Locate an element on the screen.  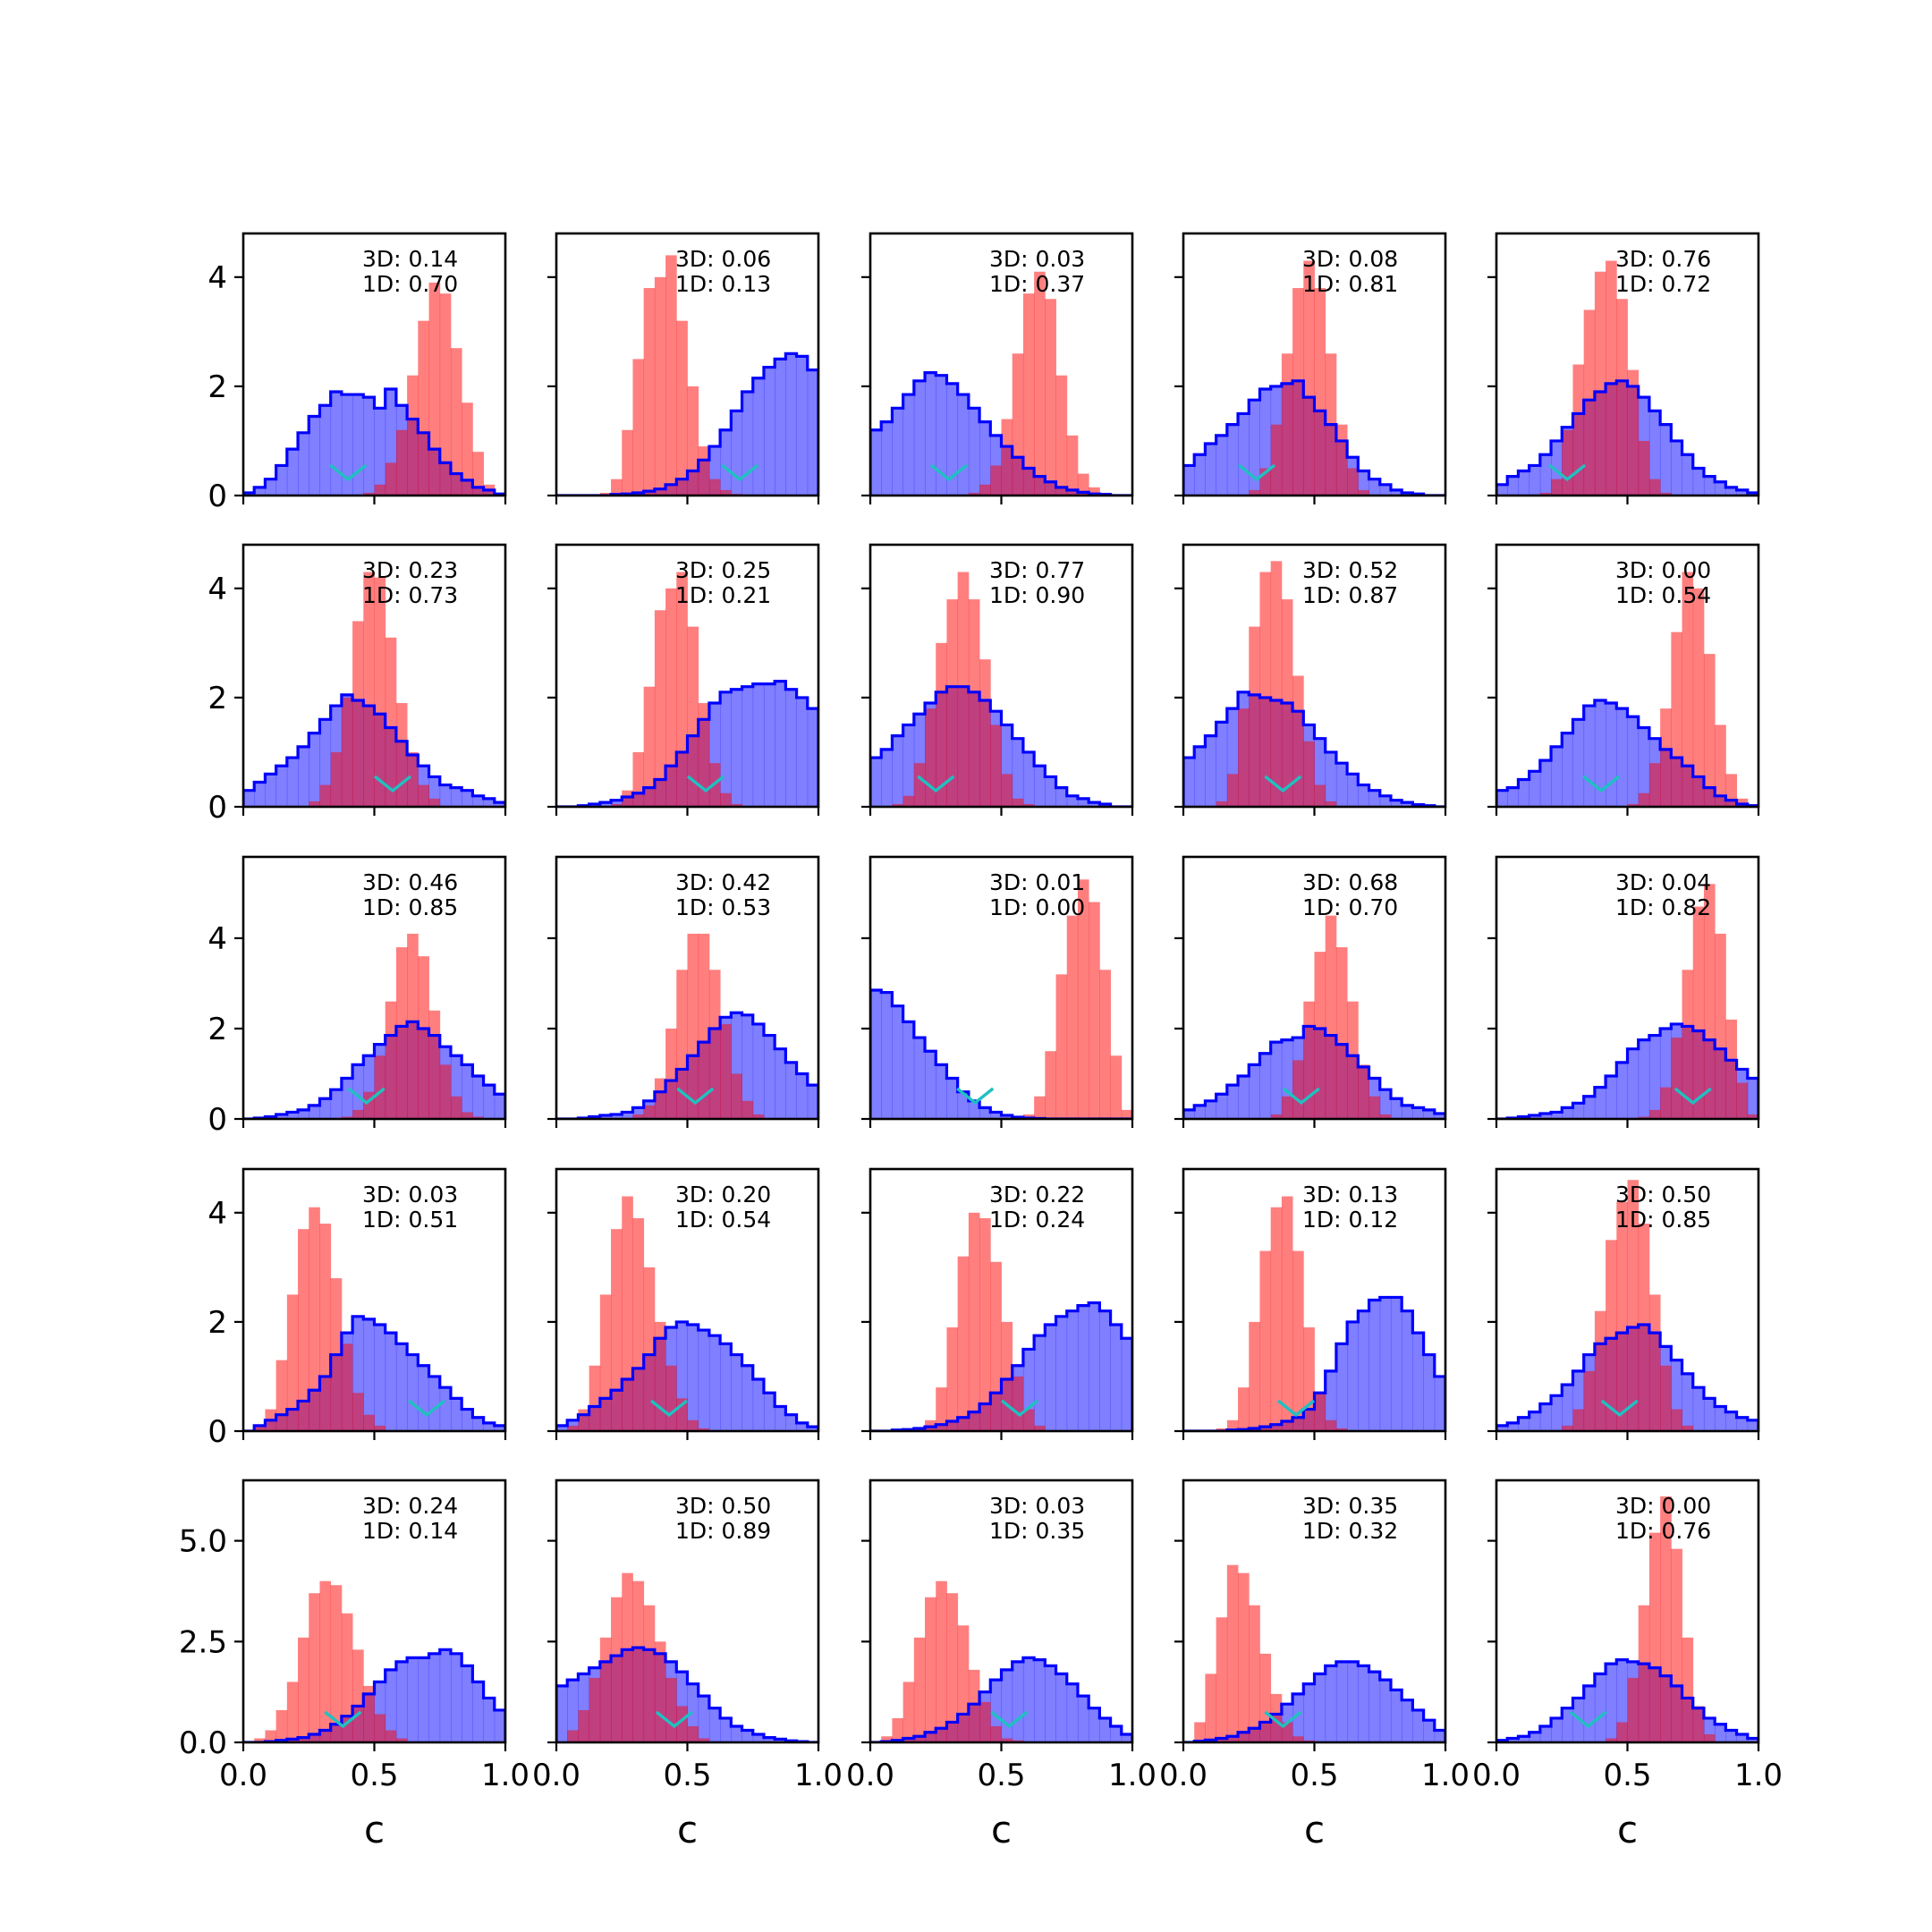
score-3d-label: 3D: 0.76 is located at coordinates (1663, 259).